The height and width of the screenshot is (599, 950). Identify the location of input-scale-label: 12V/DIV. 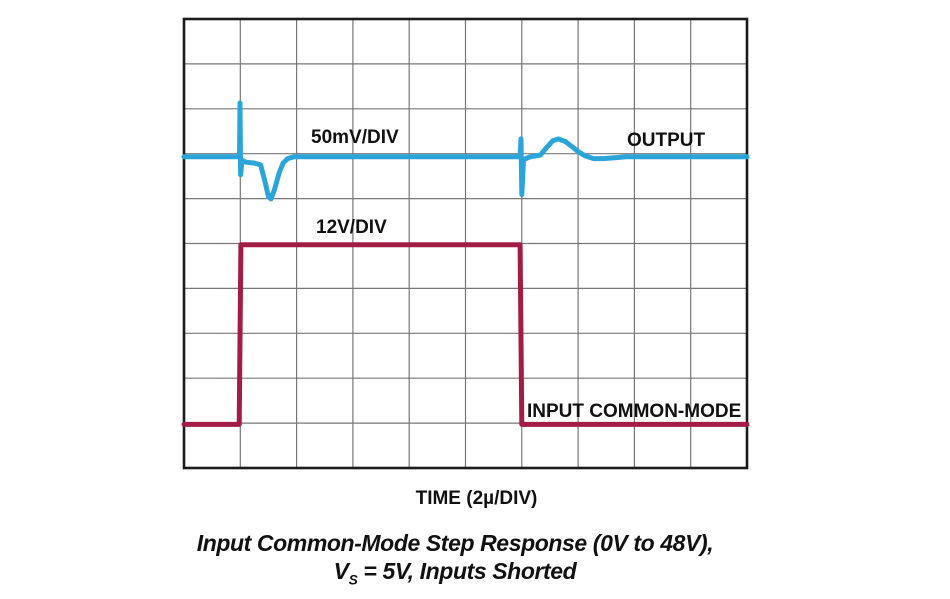
(351, 227).